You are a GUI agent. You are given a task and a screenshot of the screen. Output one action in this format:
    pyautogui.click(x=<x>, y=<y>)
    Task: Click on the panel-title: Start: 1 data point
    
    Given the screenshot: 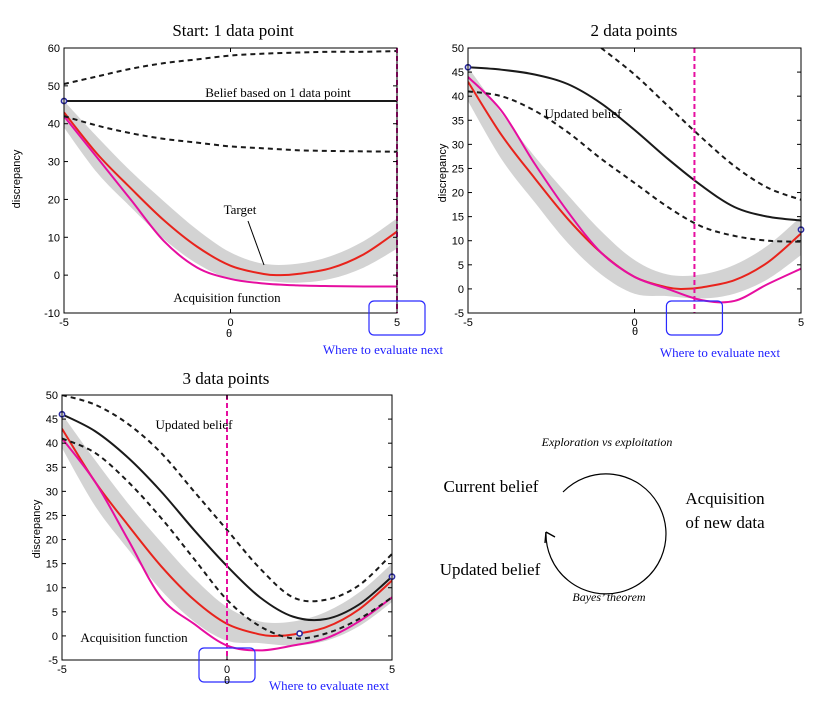 What is the action you would take?
    pyautogui.click(x=233, y=30)
    